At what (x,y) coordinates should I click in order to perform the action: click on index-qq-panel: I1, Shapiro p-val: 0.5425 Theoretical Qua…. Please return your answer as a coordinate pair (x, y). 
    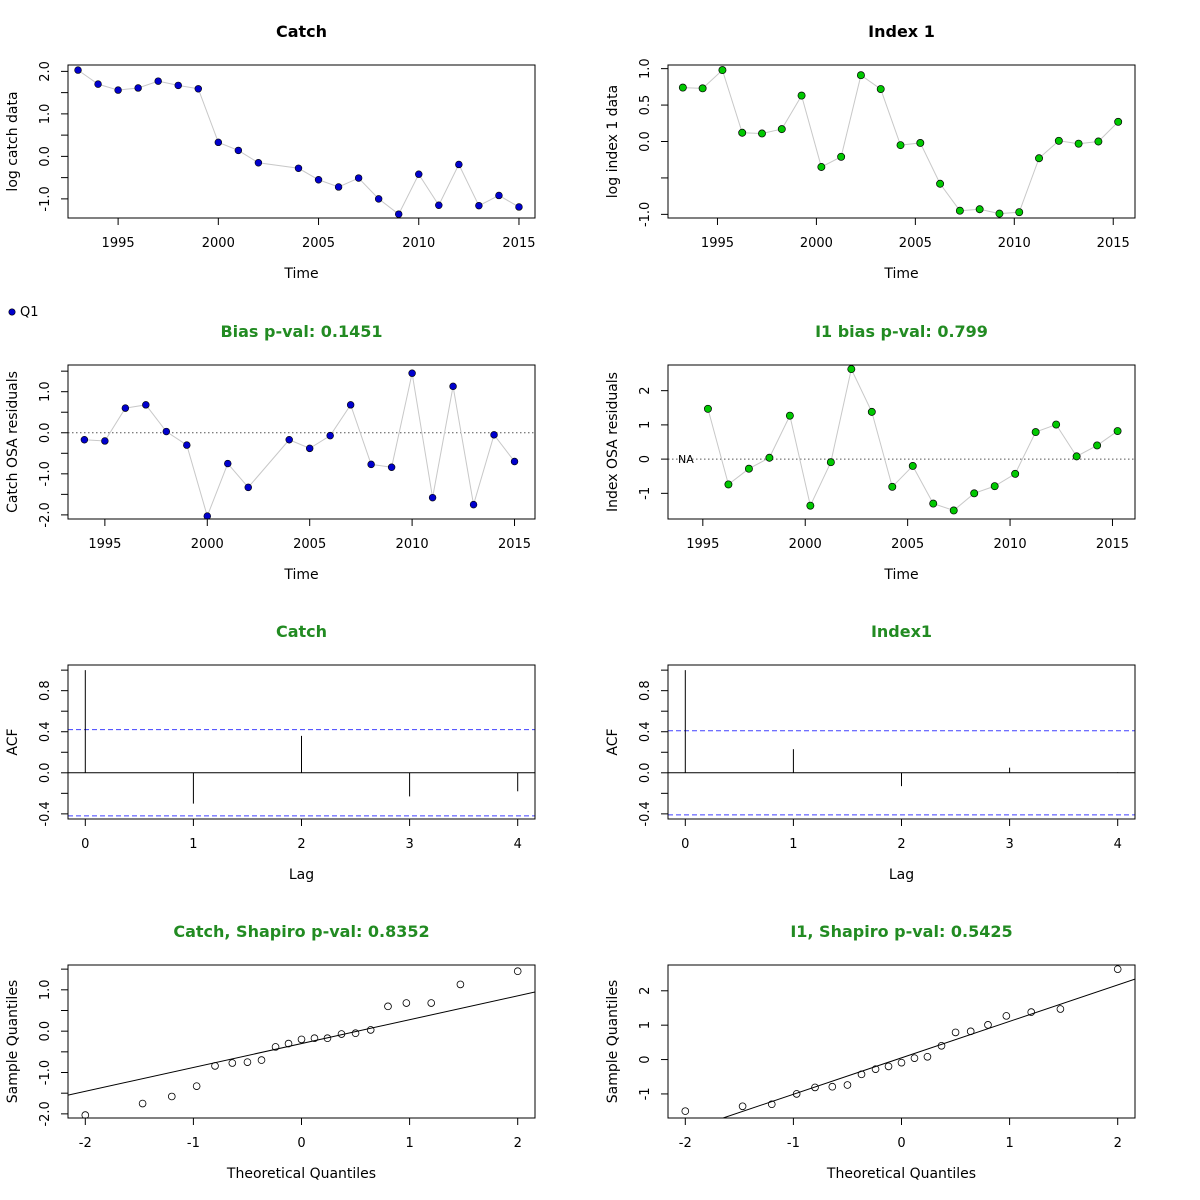
    Looking at the image, I should click on (870, 1052).